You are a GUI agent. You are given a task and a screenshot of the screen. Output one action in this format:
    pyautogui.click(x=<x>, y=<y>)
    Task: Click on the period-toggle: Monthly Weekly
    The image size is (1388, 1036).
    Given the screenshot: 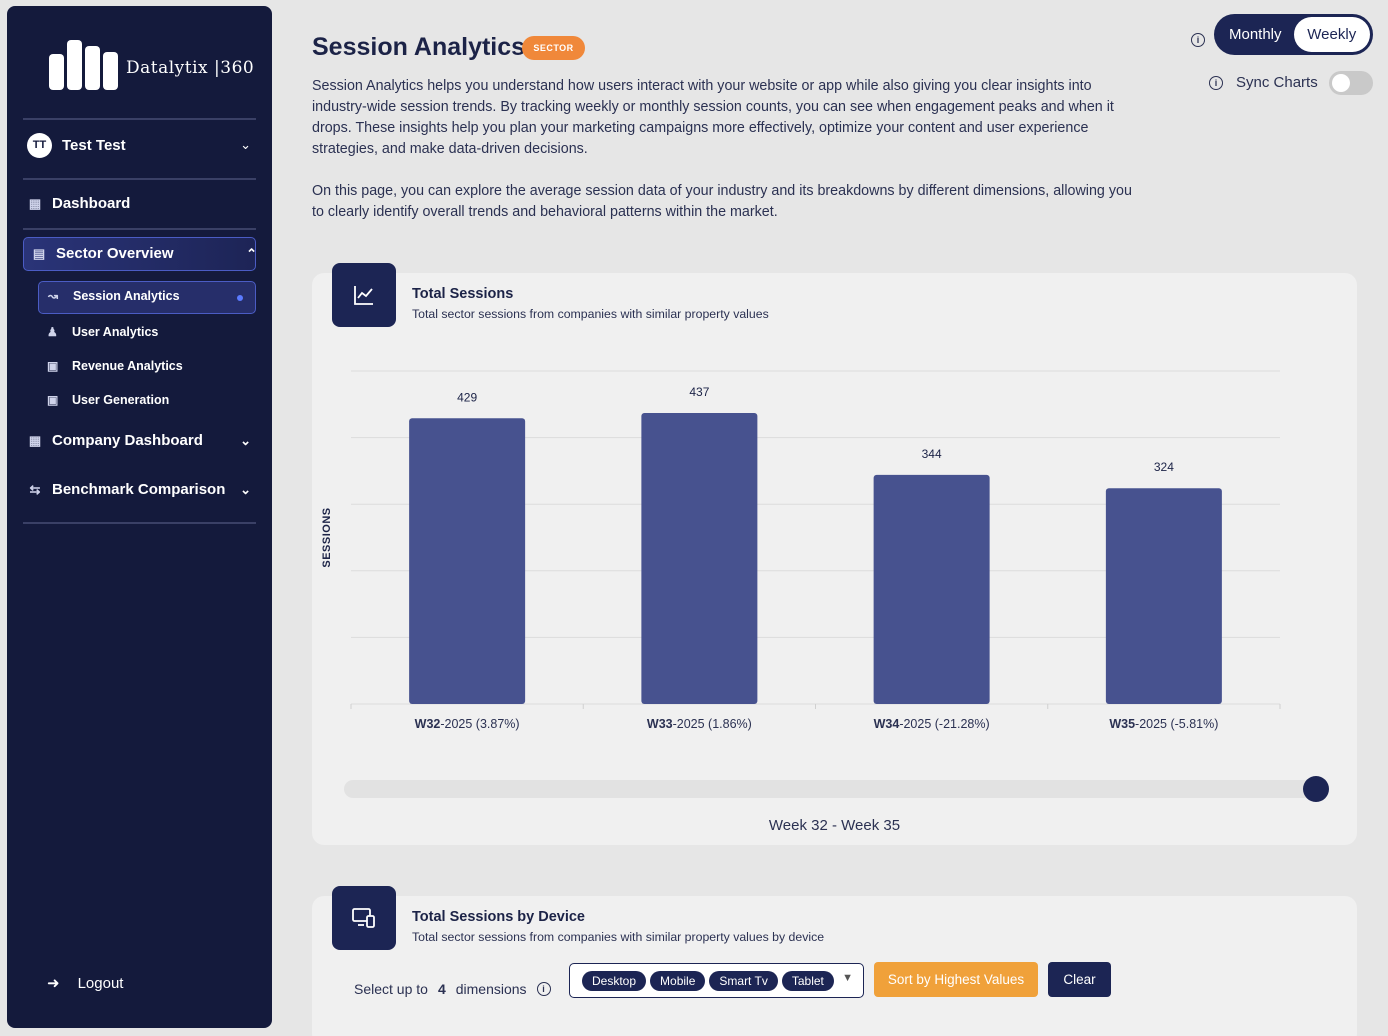 What is the action you would take?
    pyautogui.click(x=1293, y=34)
    